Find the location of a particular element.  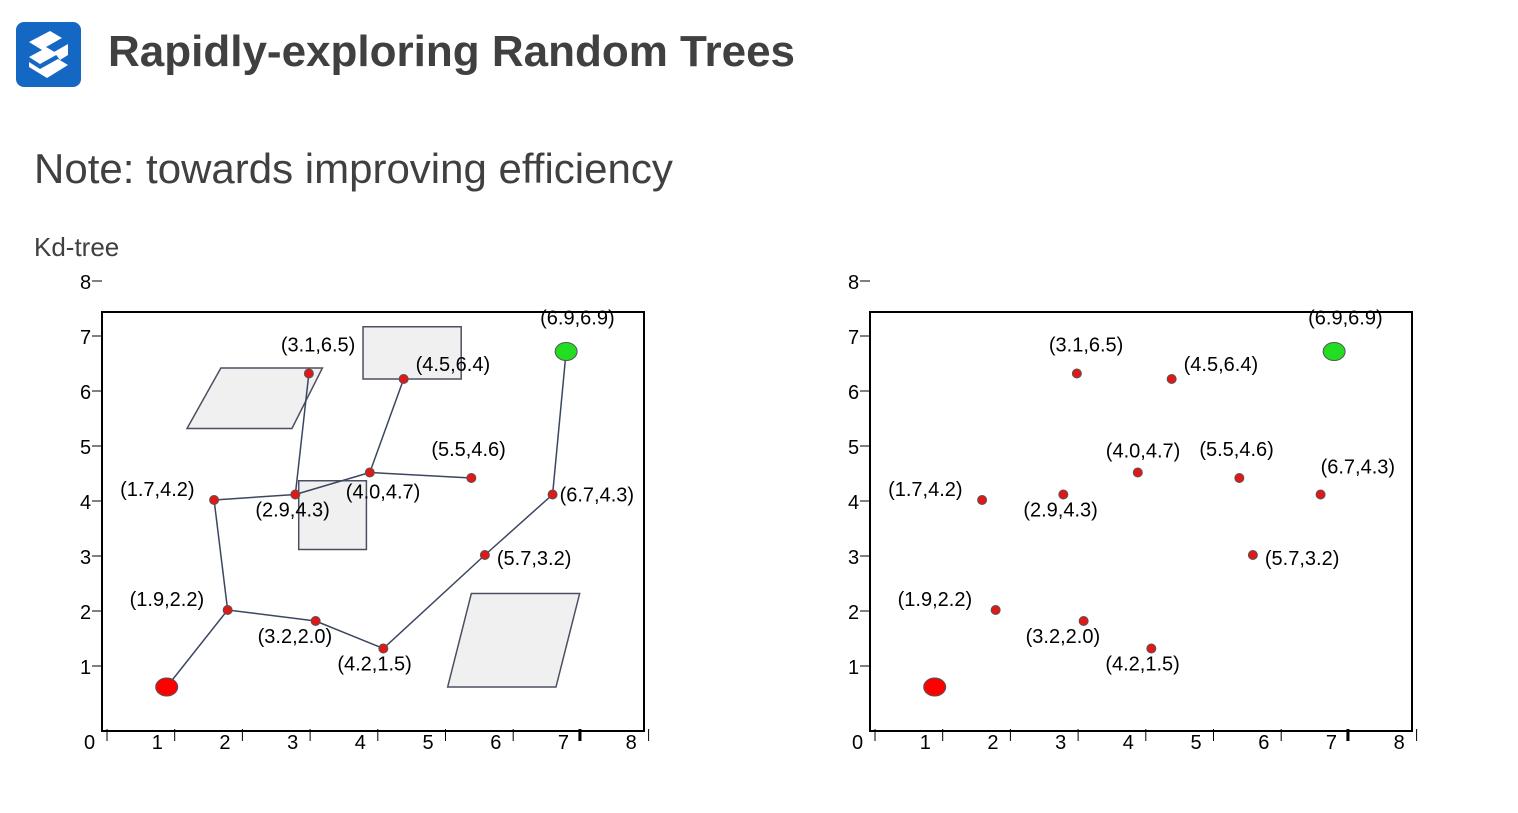

page-title: Rapidly-exploring Random Trees is located at coordinates (452, 51).